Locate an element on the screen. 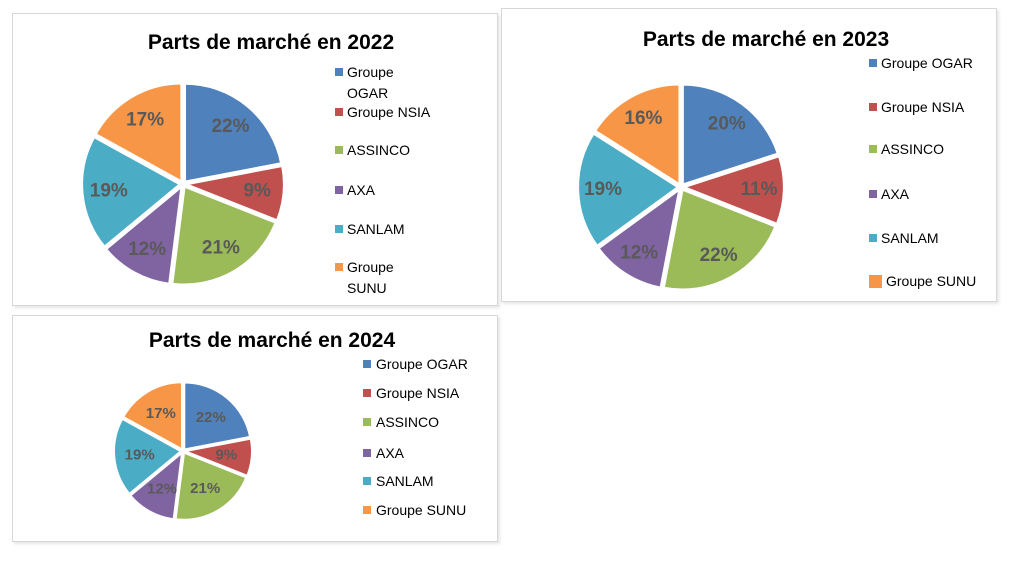 The width and height of the screenshot is (1024, 561). chart-title-2023: Parts de marché en 2023 is located at coordinates (766, 39).